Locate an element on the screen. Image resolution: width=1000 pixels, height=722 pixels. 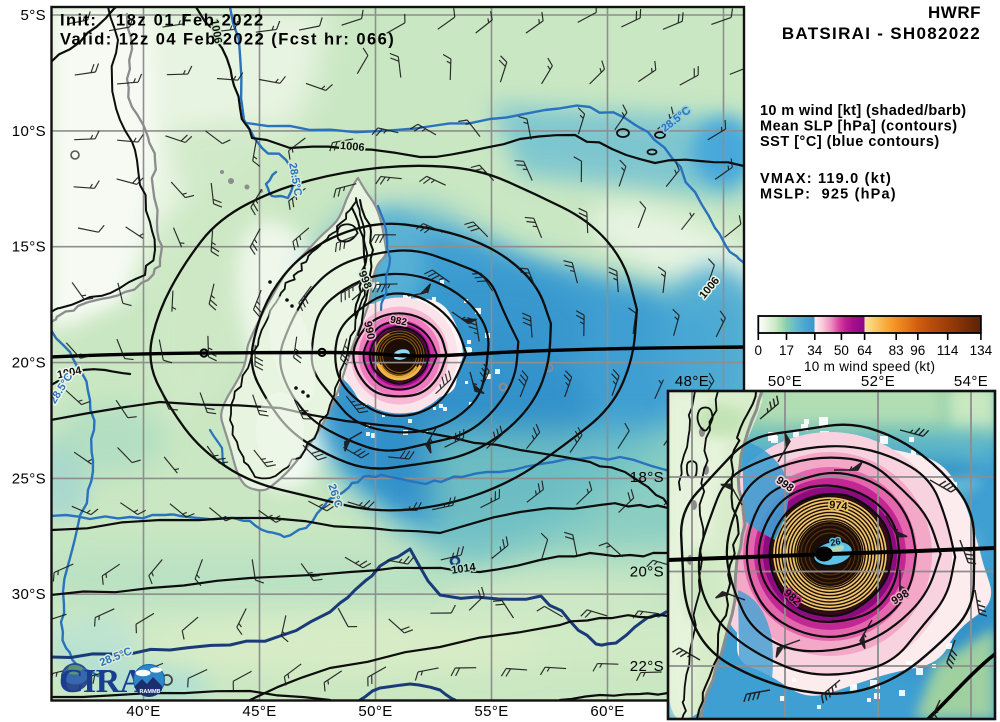
svg-text: 64 is located at coordinates (865, 350).